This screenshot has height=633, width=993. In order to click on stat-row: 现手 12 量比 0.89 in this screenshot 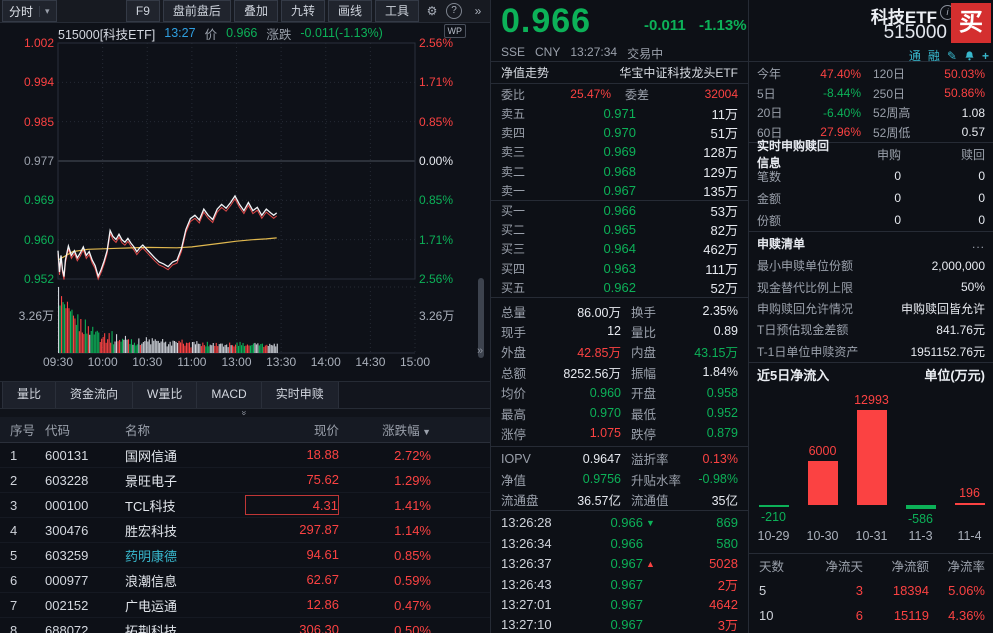, I will do `click(619, 331)`.